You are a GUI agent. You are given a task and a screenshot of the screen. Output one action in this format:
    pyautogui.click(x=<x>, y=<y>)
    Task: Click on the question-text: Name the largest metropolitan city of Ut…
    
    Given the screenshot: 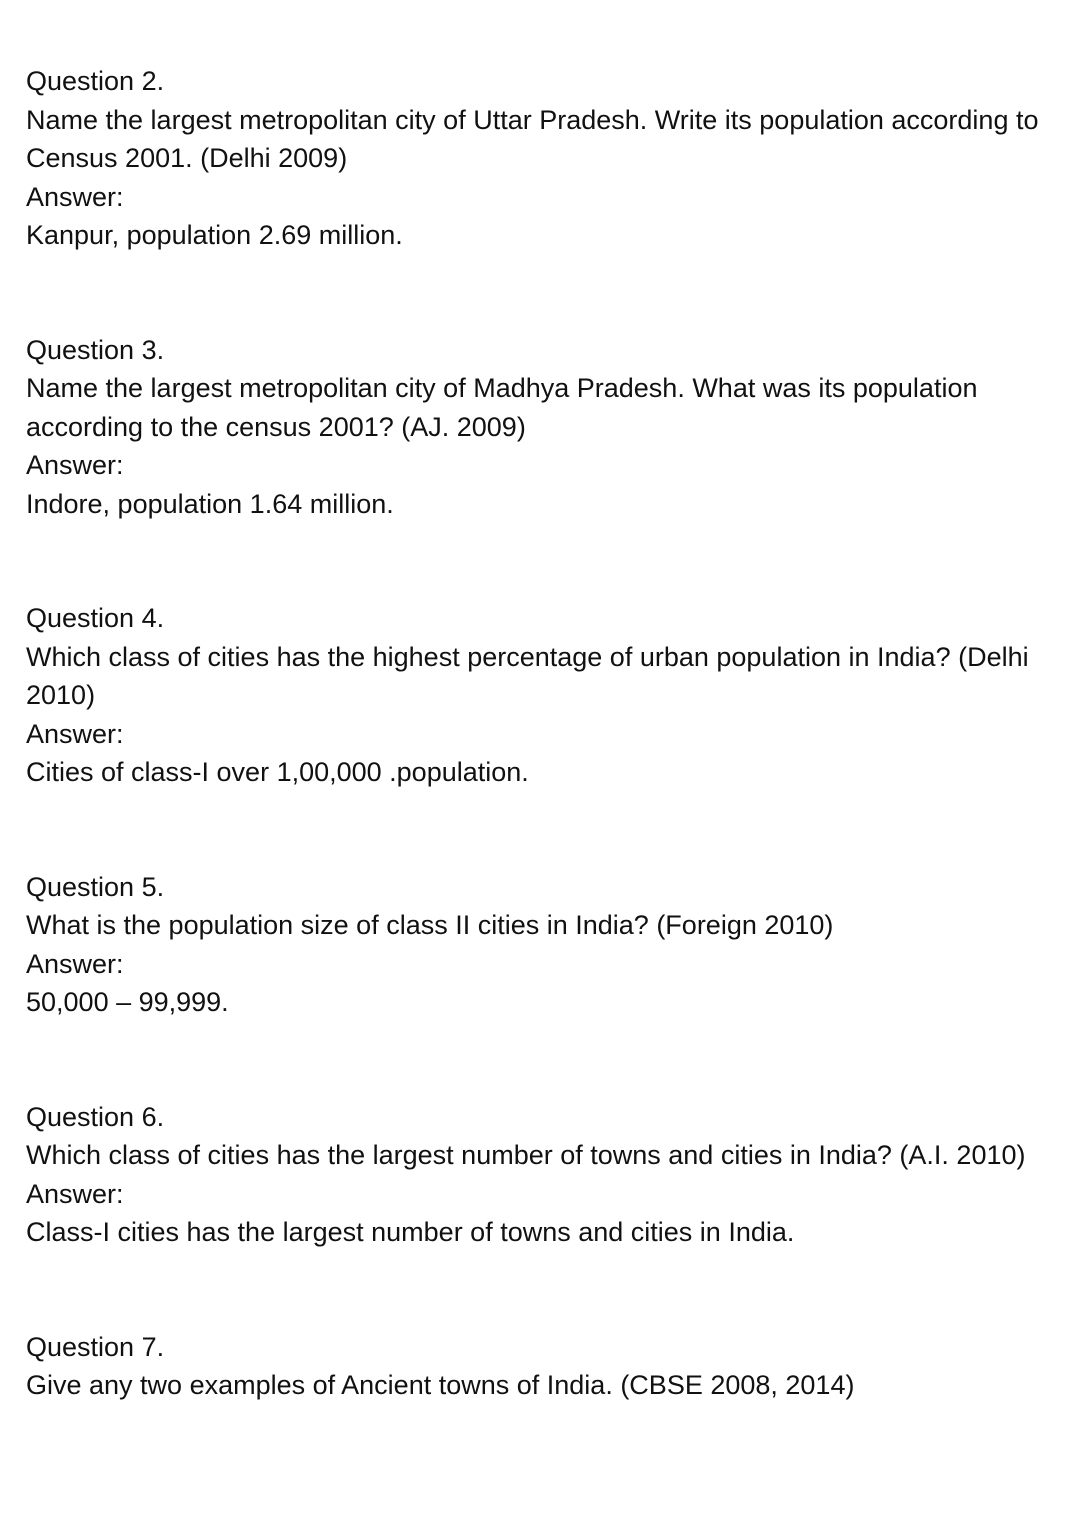 What is the action you would take?
    pyautogui.click(x=532, y=139)
    